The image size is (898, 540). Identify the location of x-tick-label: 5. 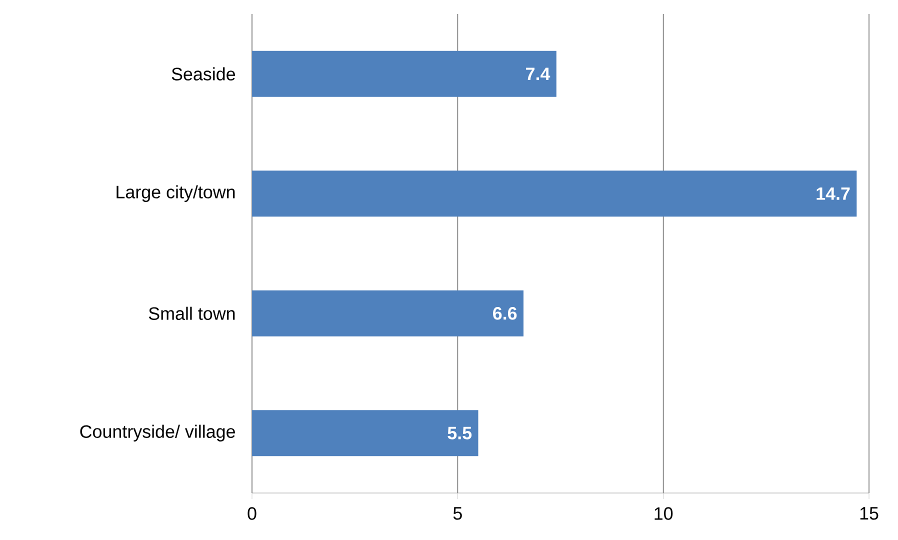
(457, 513).